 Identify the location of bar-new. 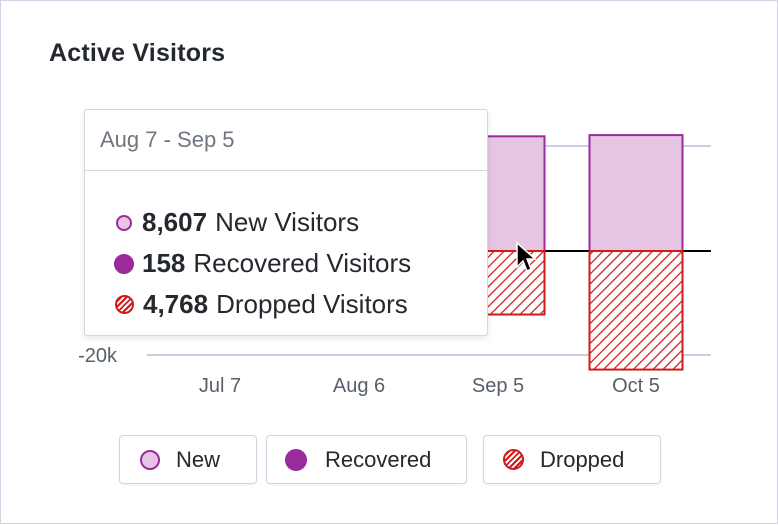
(636, 193).